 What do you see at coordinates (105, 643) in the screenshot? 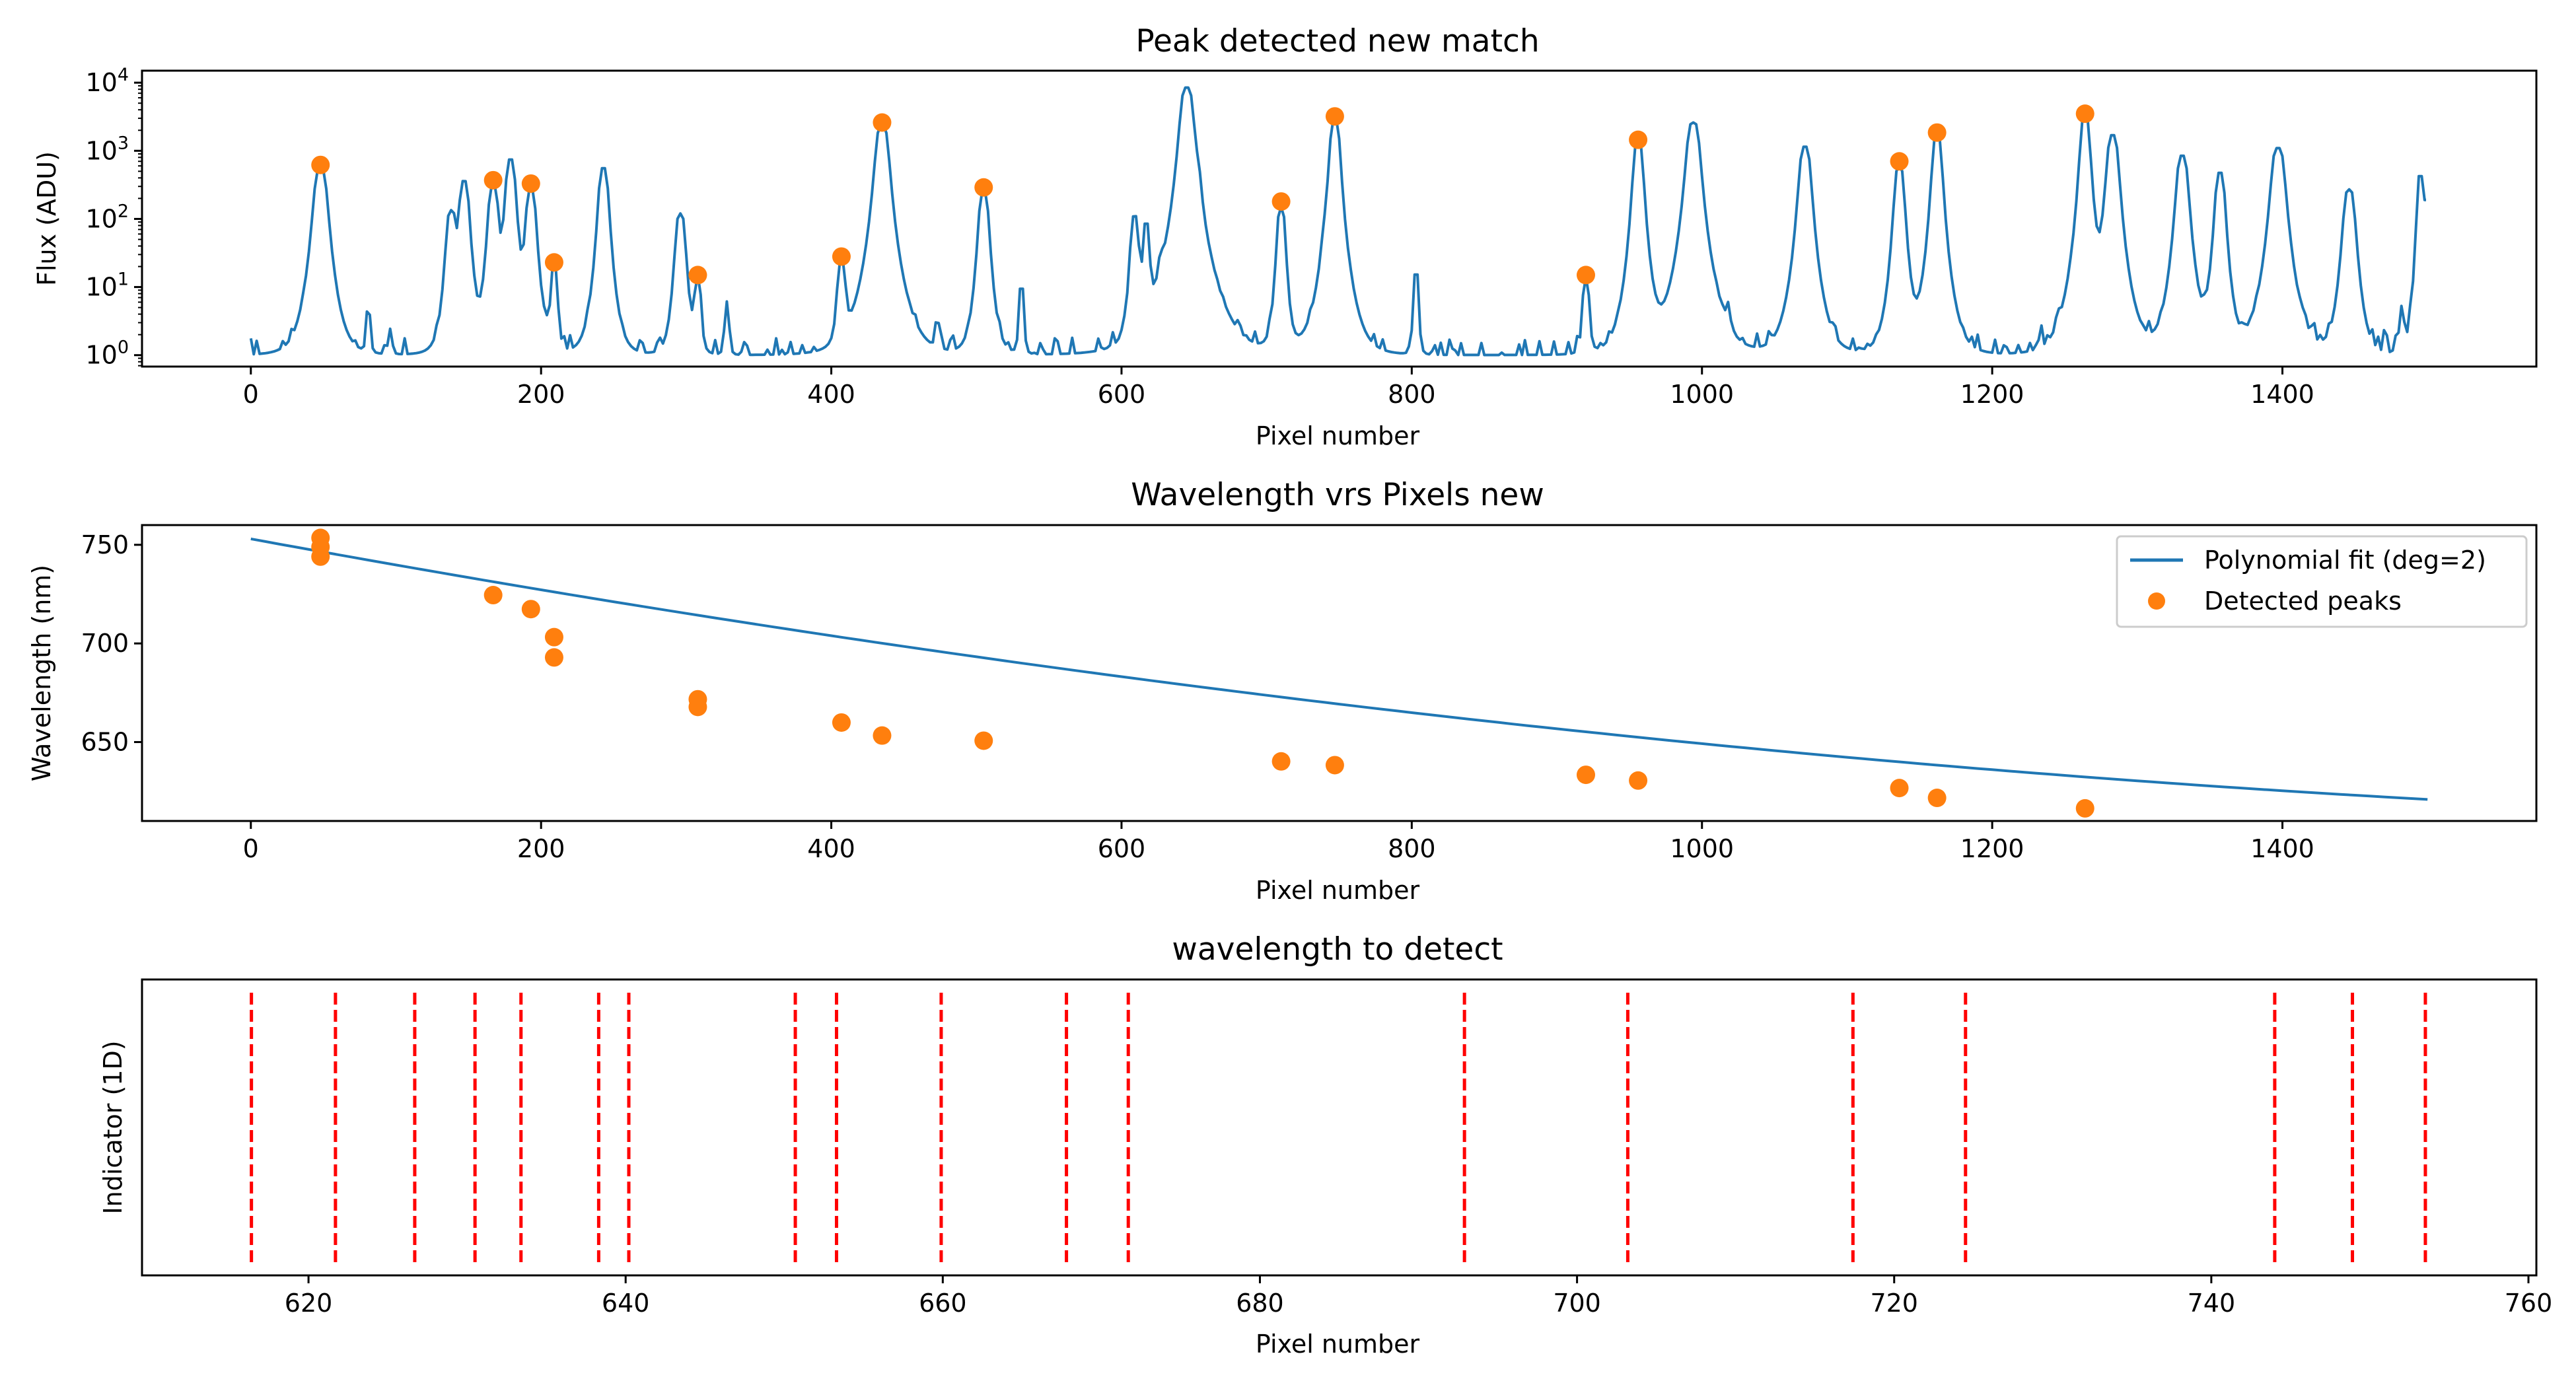
I see `y-tick-label: 700` at bounding box center [105, 643].